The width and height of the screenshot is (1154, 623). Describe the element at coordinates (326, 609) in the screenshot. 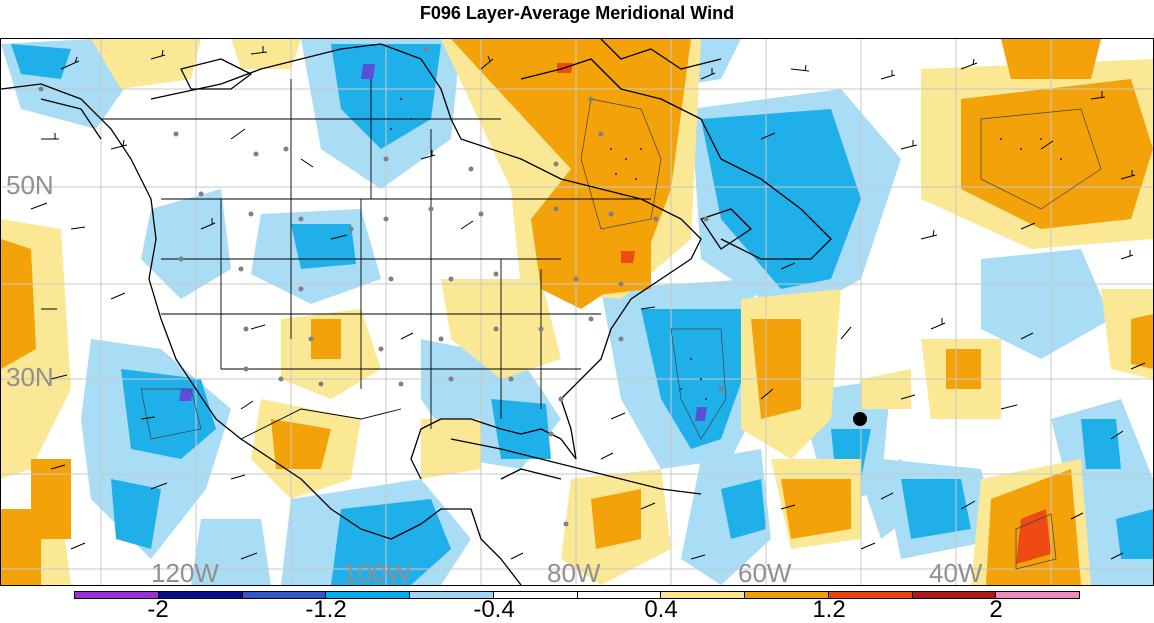

I see `colorbar-label-neg1-2: -1.2` at that location.